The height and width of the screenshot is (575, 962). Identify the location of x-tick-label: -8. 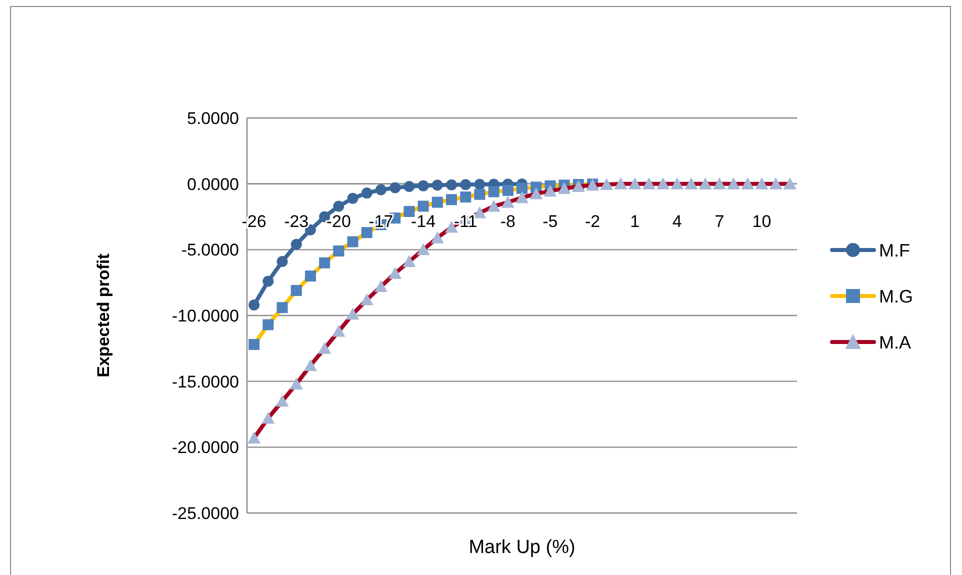
(508, 221).